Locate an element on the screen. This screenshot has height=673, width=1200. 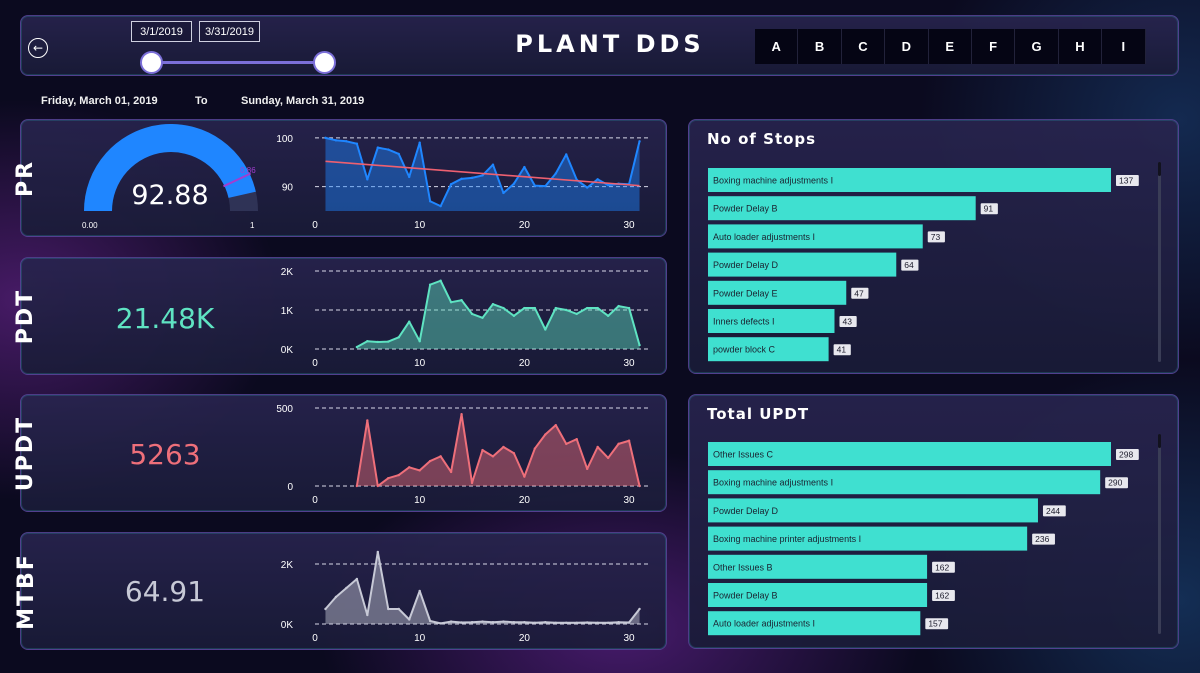
filter-button-a: A is located at coordinates (777, 46).